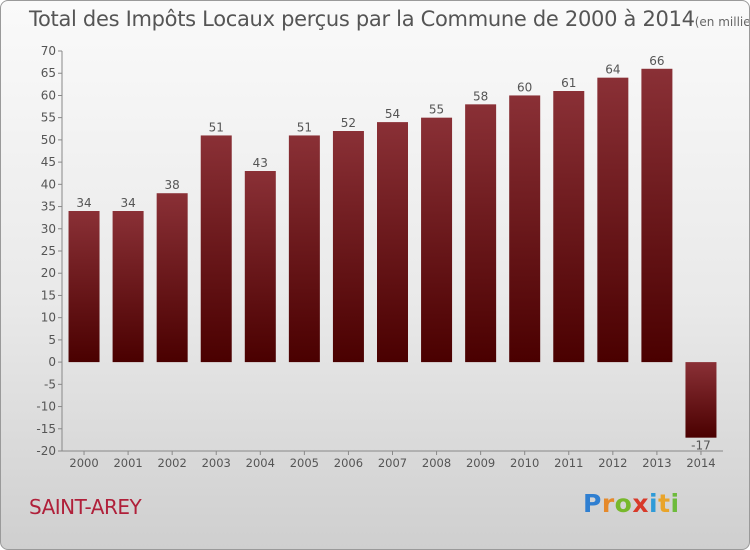 This screenshot has height=550, width=750. Describe the element at coordinates (46, 407) in the screenshot. I see `y-tick-label: -10` at that location.